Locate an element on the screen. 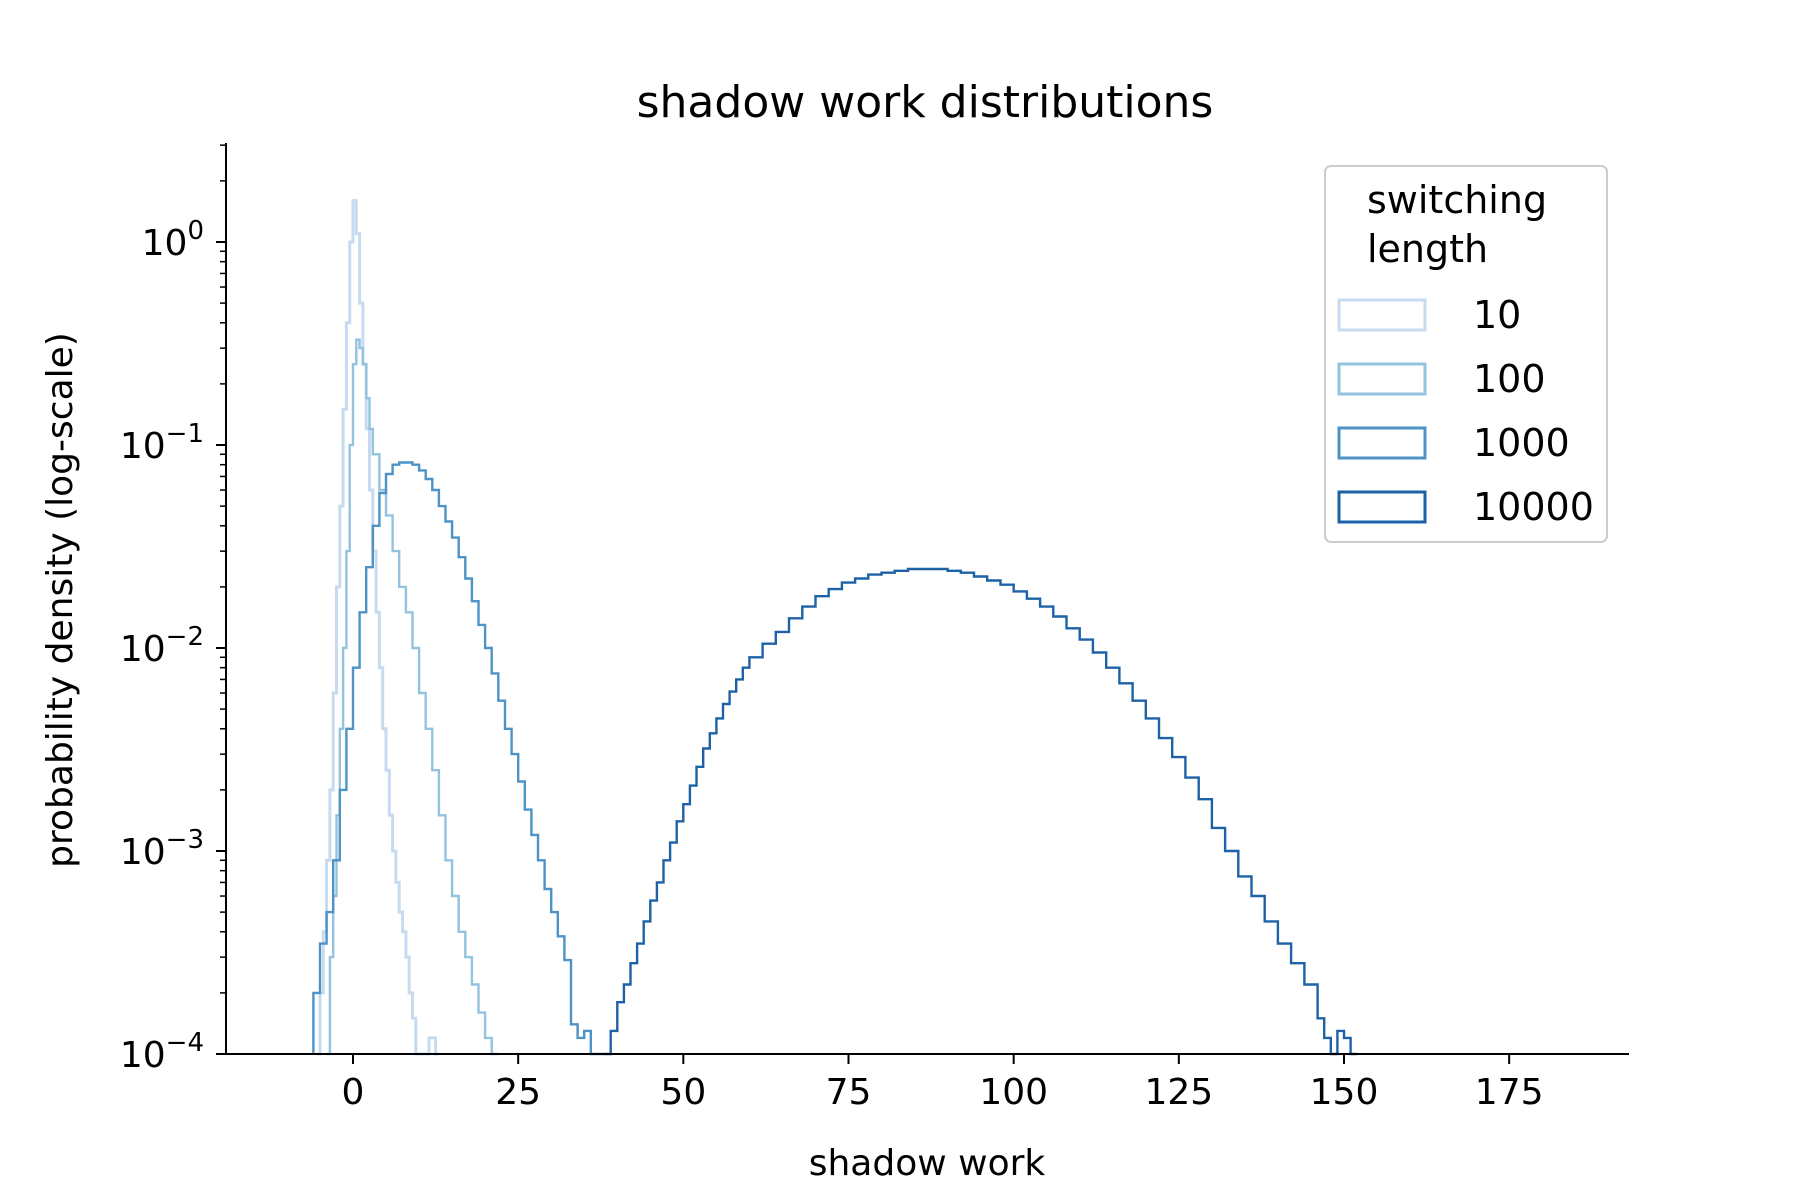  x-tick-label: 150 is located at coordinates (1344, 1092).